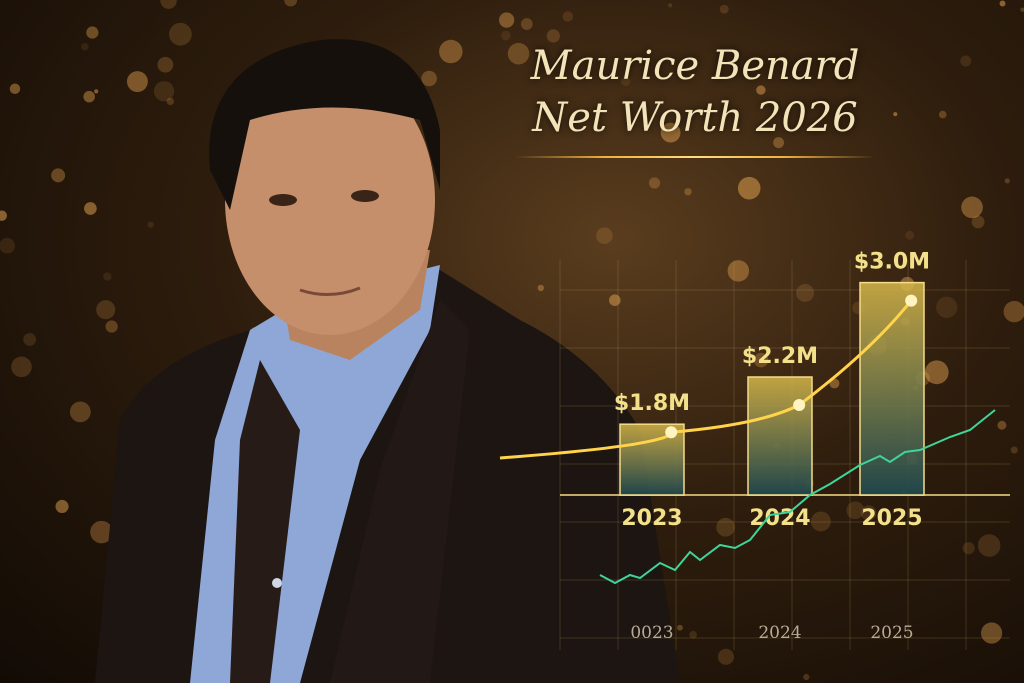  I want to click on value-label: $3.0M, so click(892, 262).